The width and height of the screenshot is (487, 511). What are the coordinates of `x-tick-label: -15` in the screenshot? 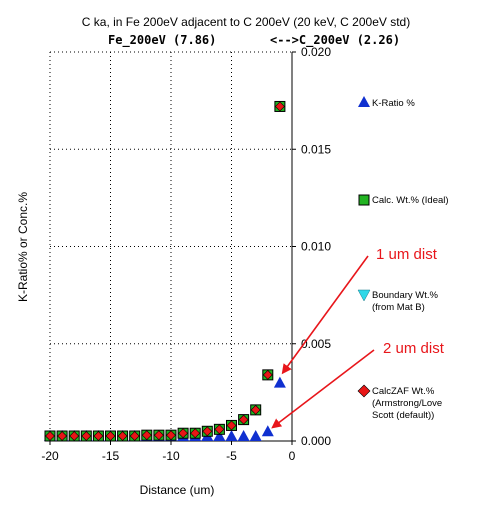 It's located at (111, 456).